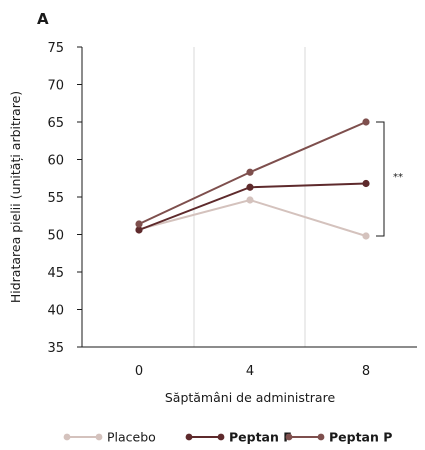  I want to click on y-tick-label: 35, so click(55, 348).